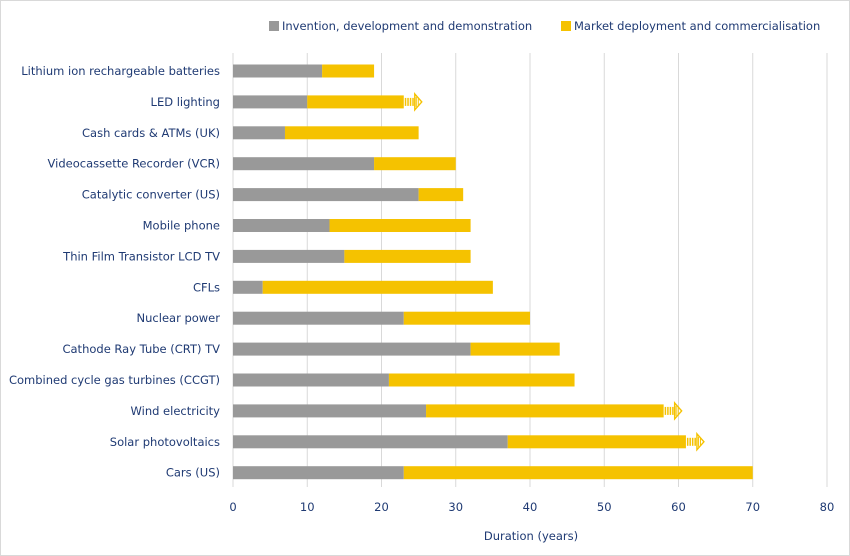  I want to click on legend-label-invention: Invention, development and demonstration, so click(407, 26).